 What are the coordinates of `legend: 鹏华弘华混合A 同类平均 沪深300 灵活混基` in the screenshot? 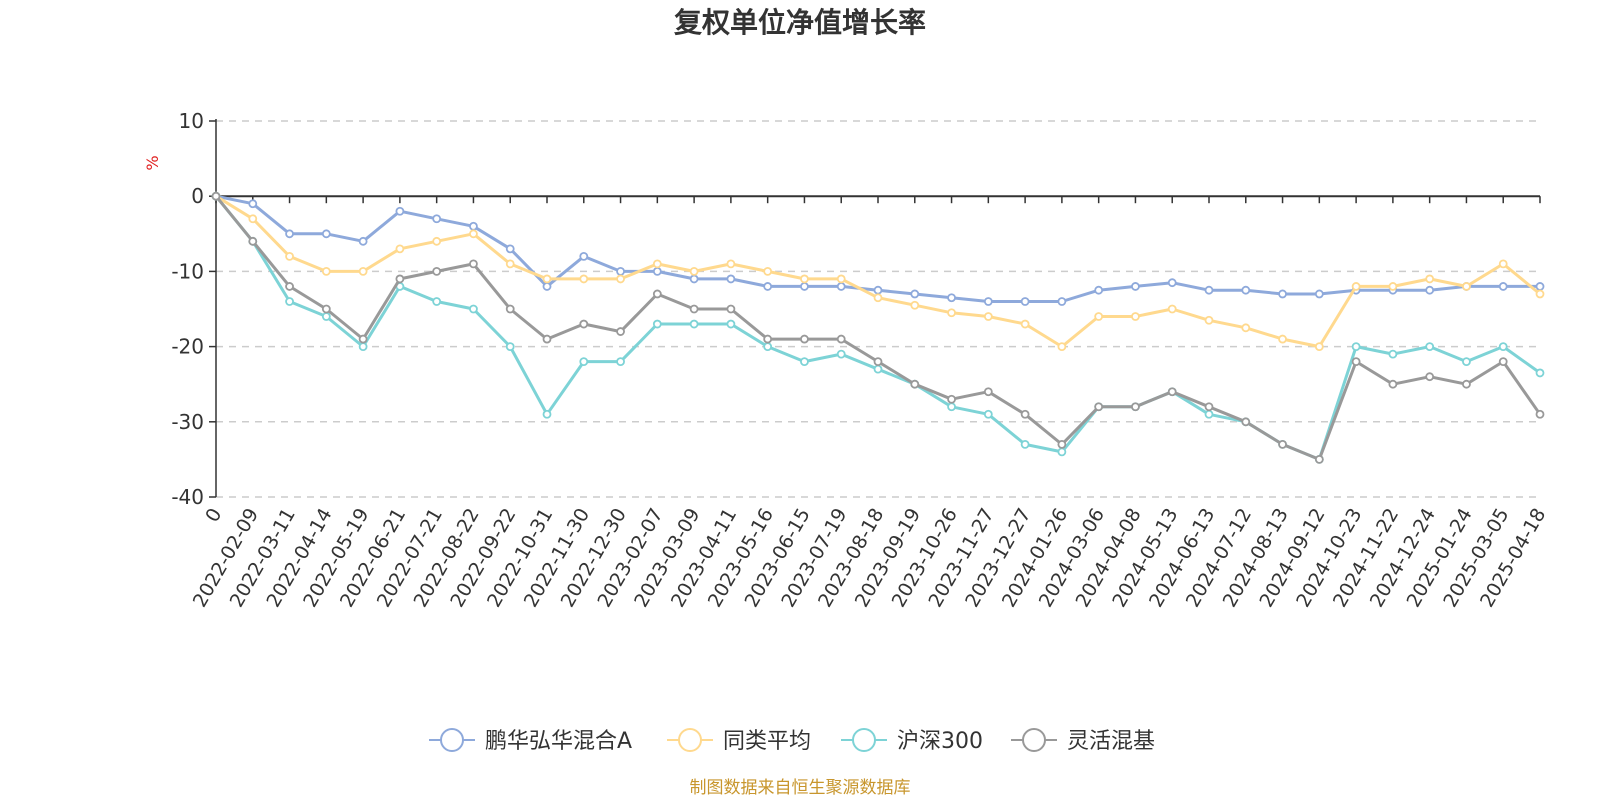 It's located at (792, 741).